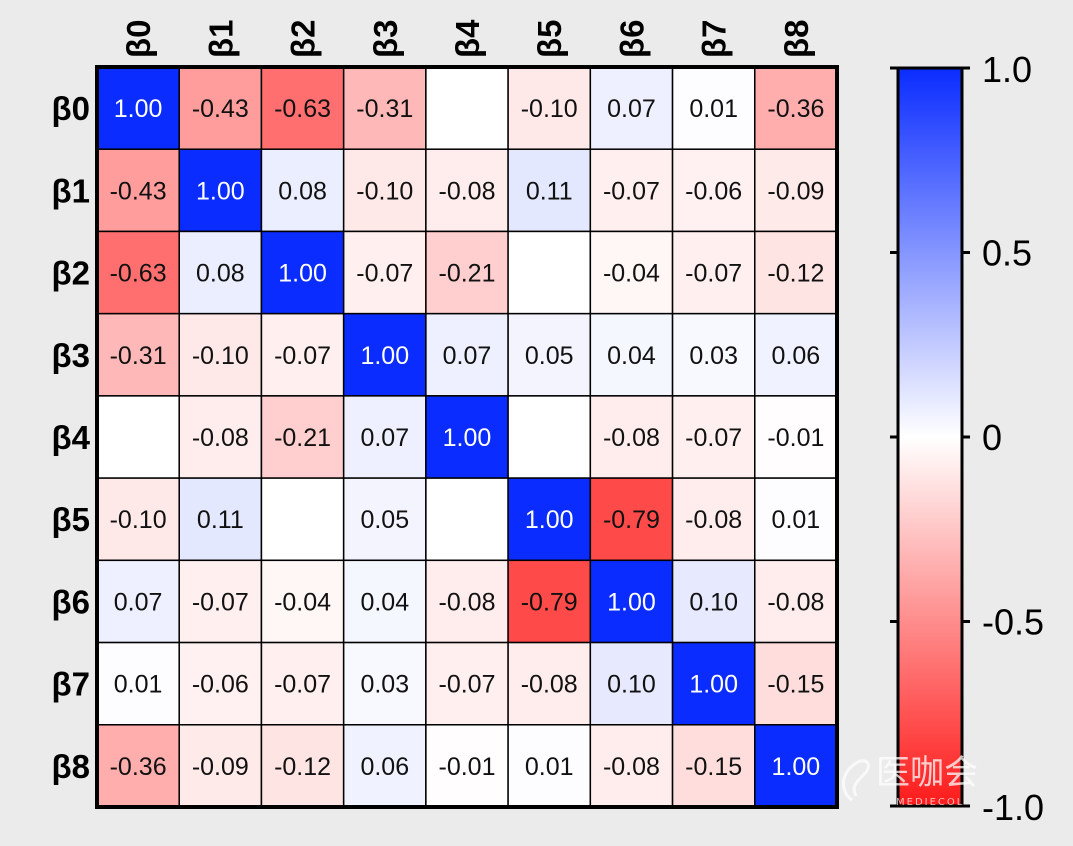 The width and height of the screenshot is (1073, 846). I want to click on colorbar-tick-label: -0.5, so click(1013, 622).